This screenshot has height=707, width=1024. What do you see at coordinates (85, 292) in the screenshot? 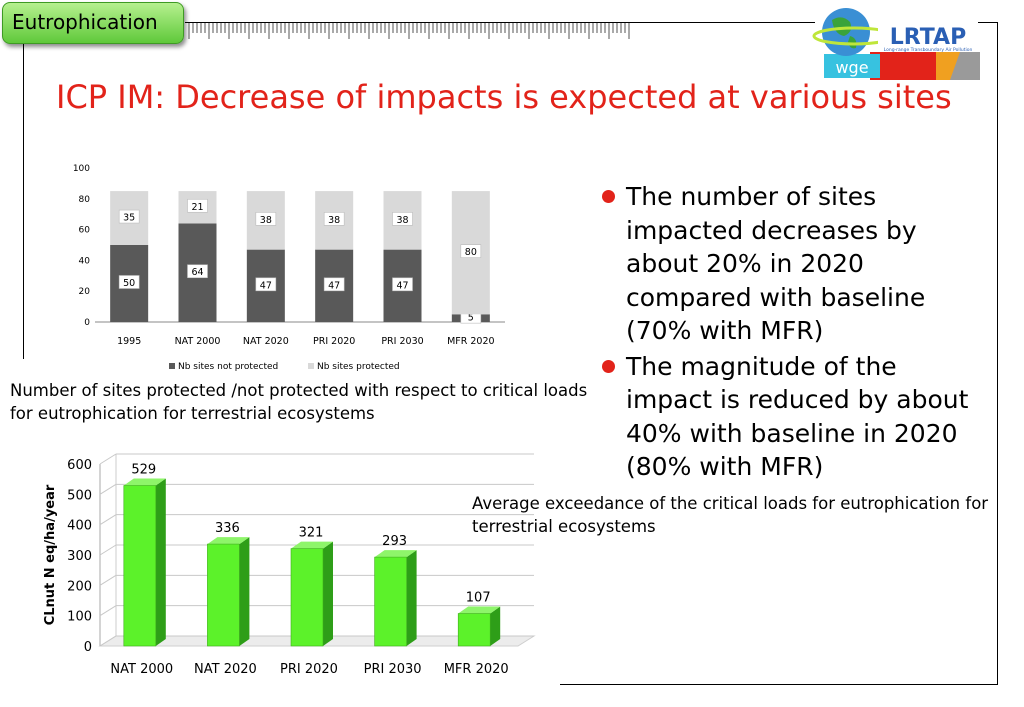
I see `y-tick-label: 20` at bounding box center [85, 292].